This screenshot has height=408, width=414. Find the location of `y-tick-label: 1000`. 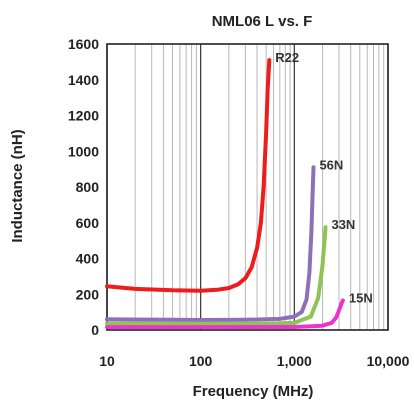

y-tick-label: 1000 is located at coordinates (83, 151).